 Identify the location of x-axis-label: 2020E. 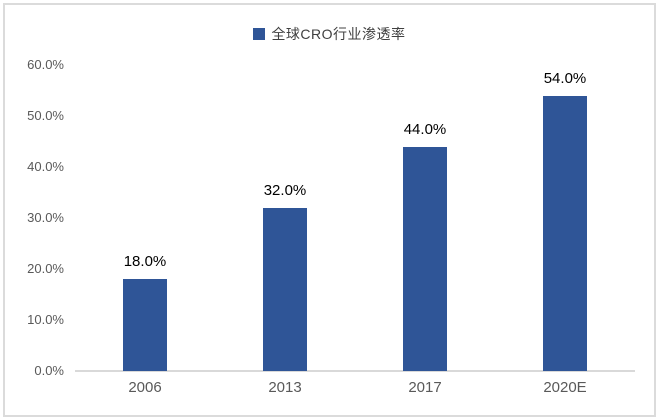
(565, 387).